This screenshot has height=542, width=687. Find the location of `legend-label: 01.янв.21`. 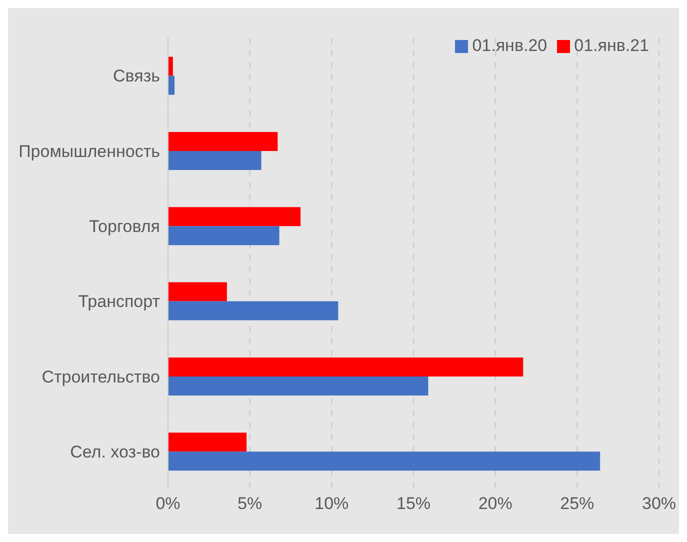

legend-label: 01.янв.21 is located at coordinates (611, 45).